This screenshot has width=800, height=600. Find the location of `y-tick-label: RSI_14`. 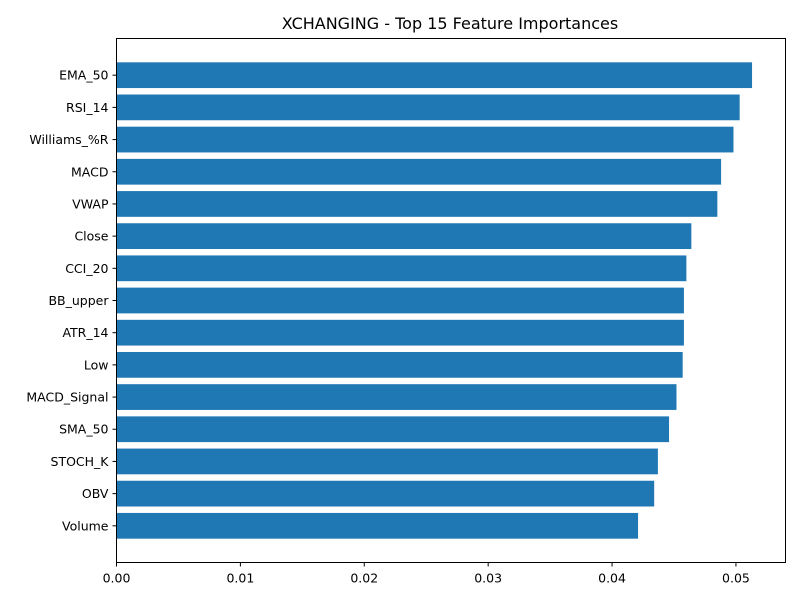

y-tick-label: RSI_14 is located at coordinates (87, 107).